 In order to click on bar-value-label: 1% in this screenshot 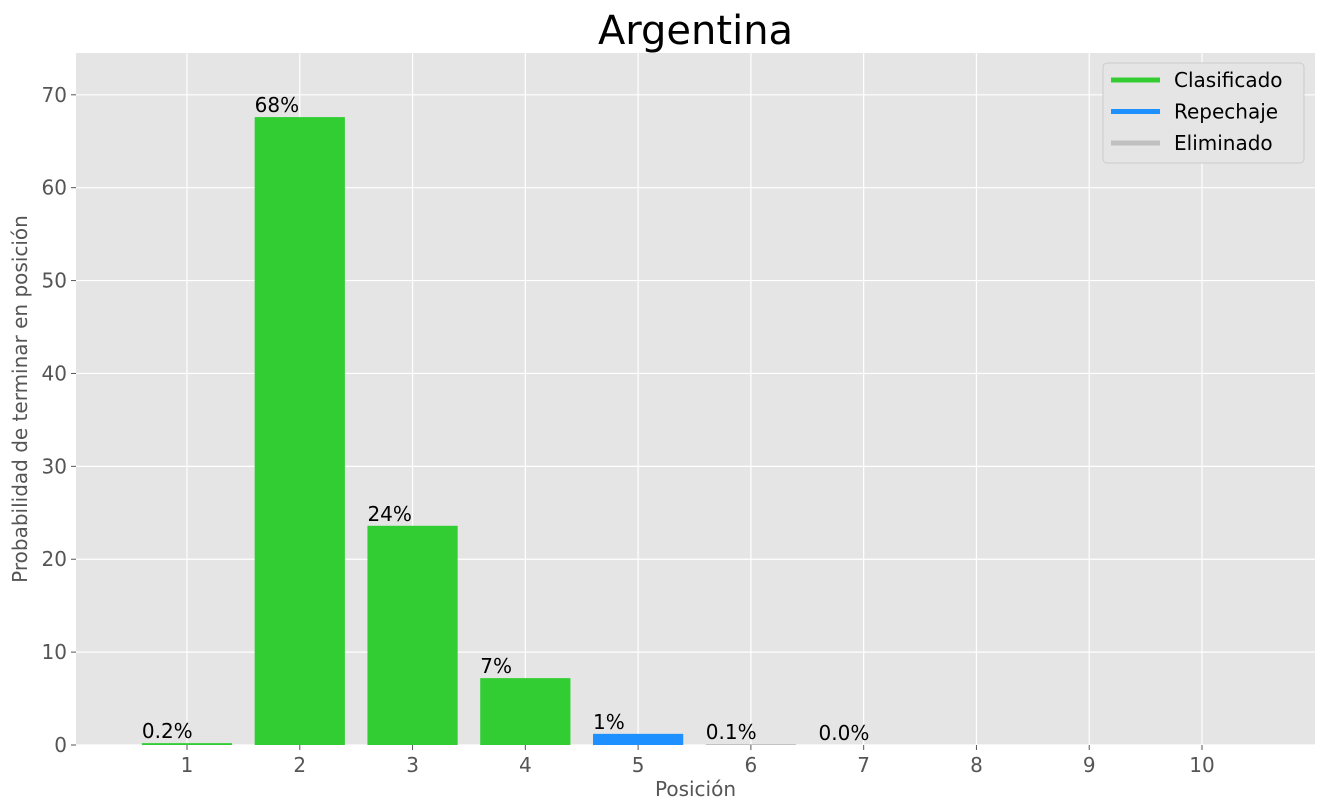, I will do `click(609, 722)`.